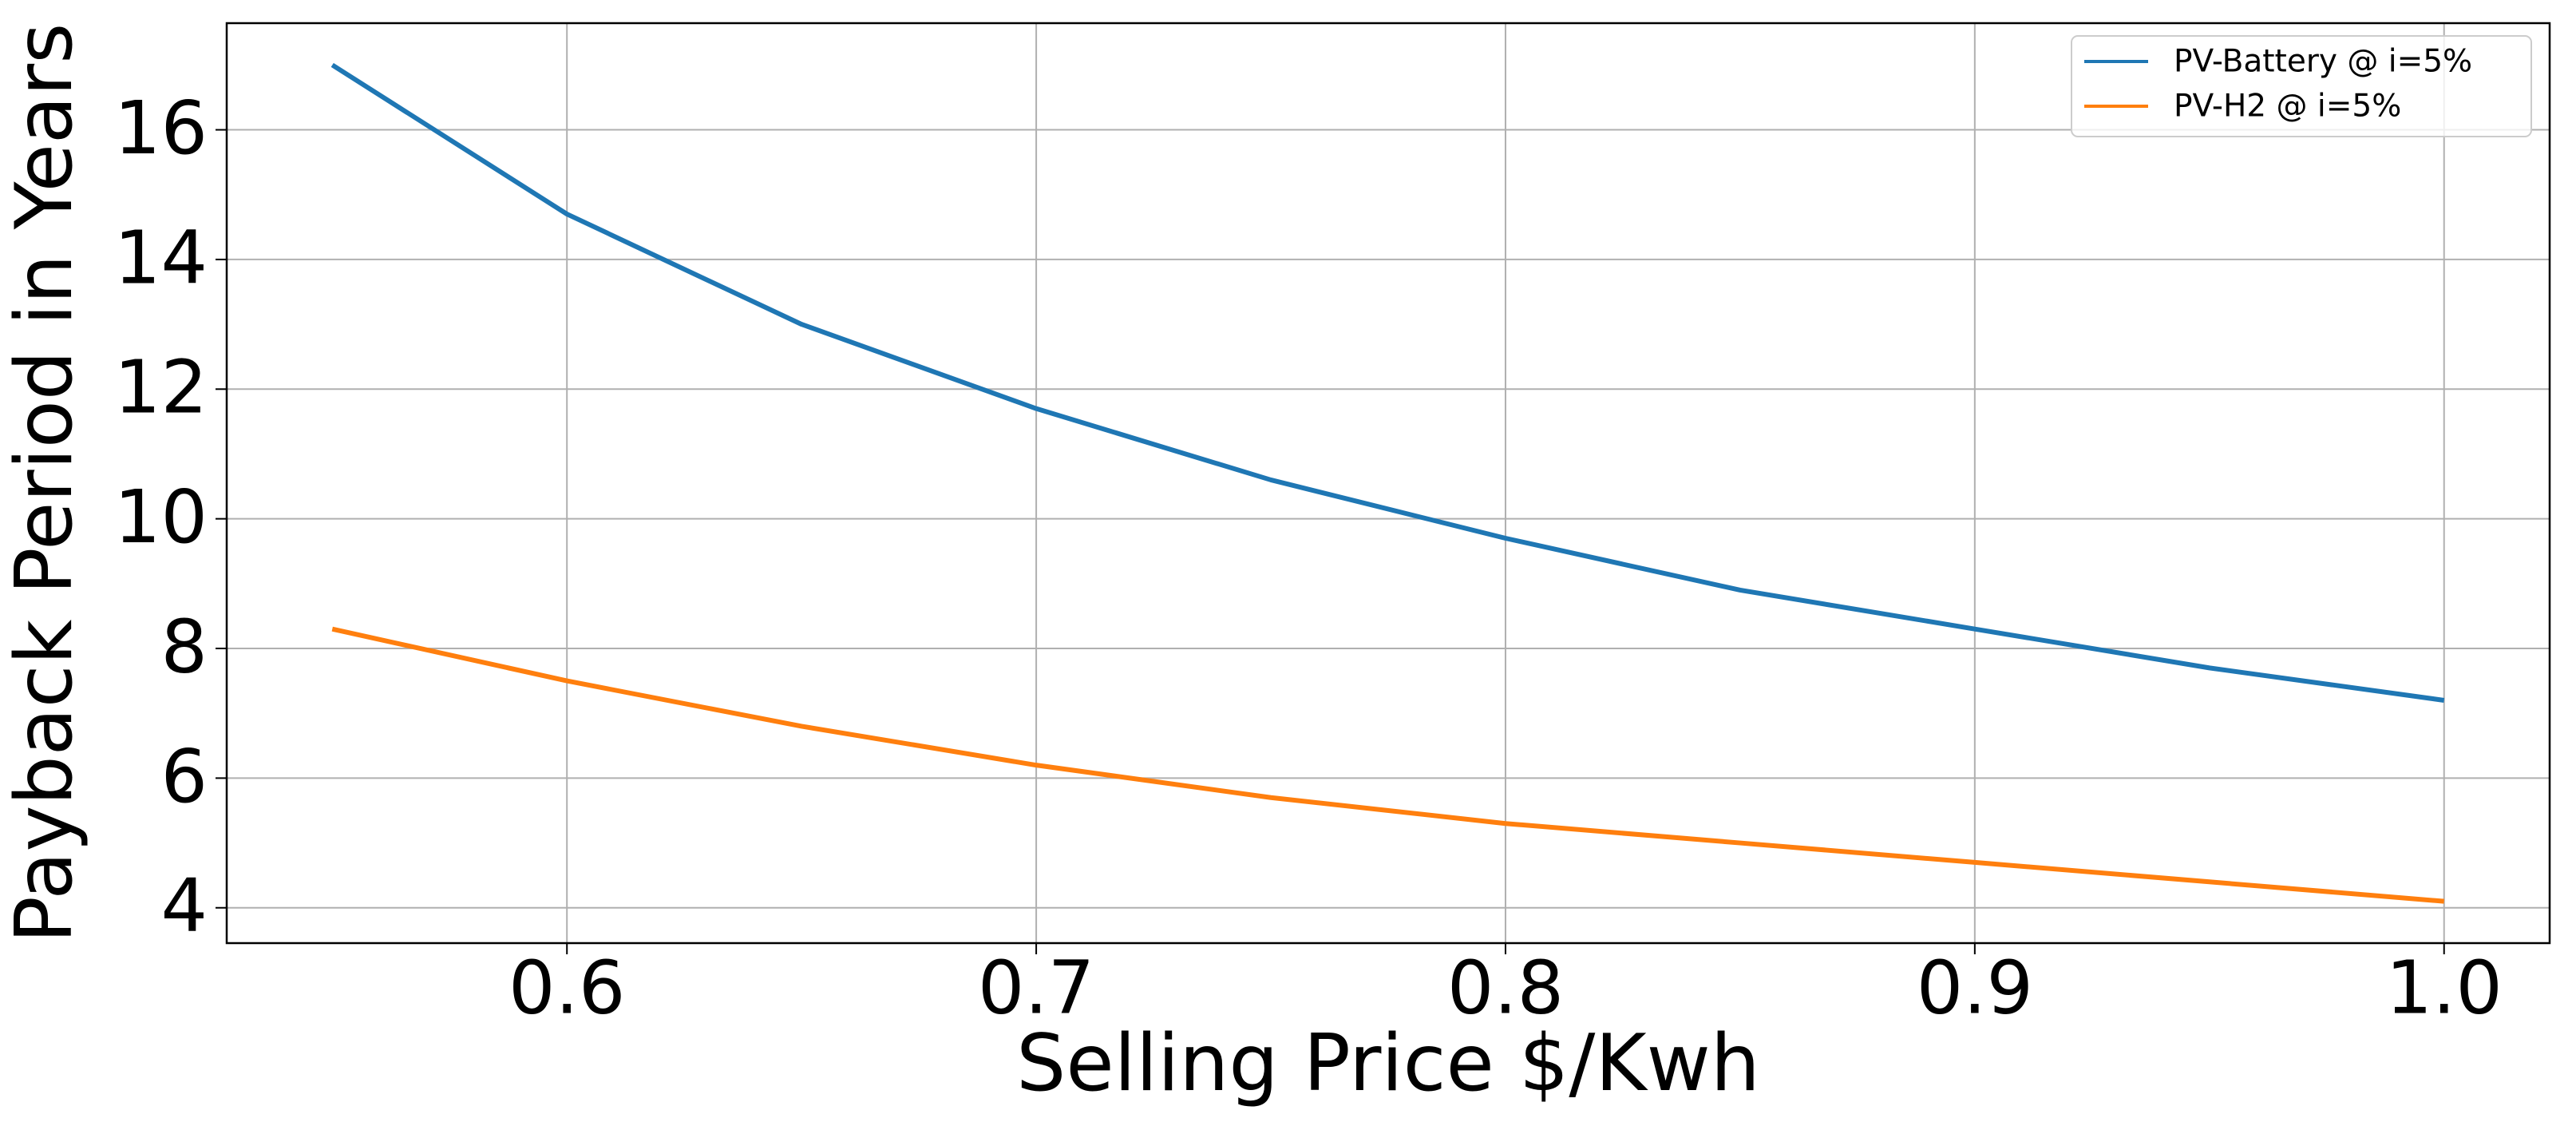  I want to click on y-axis-label: Payback Period in Years, so click(45, 483).